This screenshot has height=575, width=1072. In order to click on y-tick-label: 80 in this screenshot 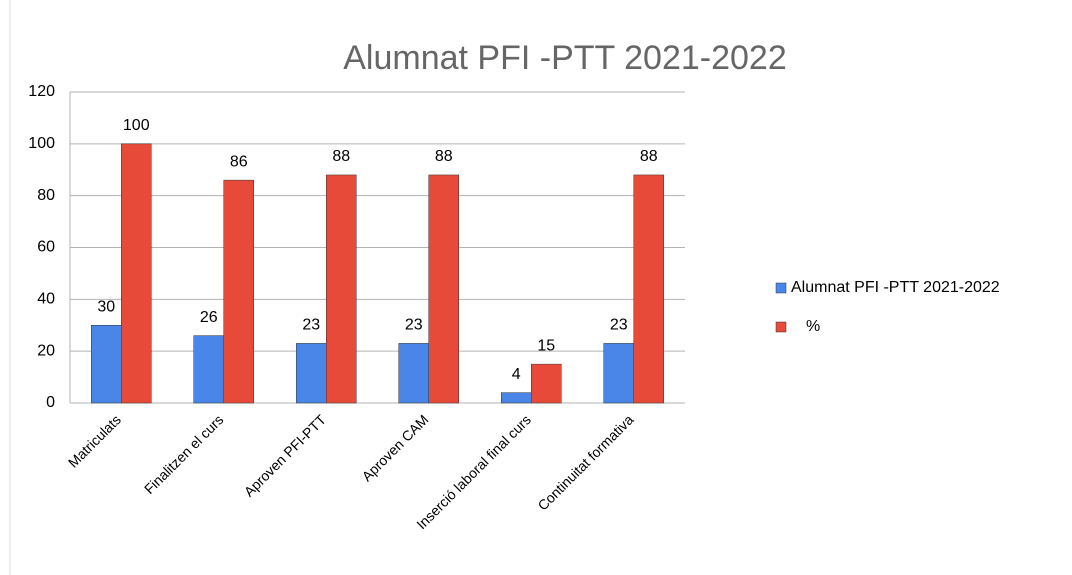, I will do `click(46, 195)`.